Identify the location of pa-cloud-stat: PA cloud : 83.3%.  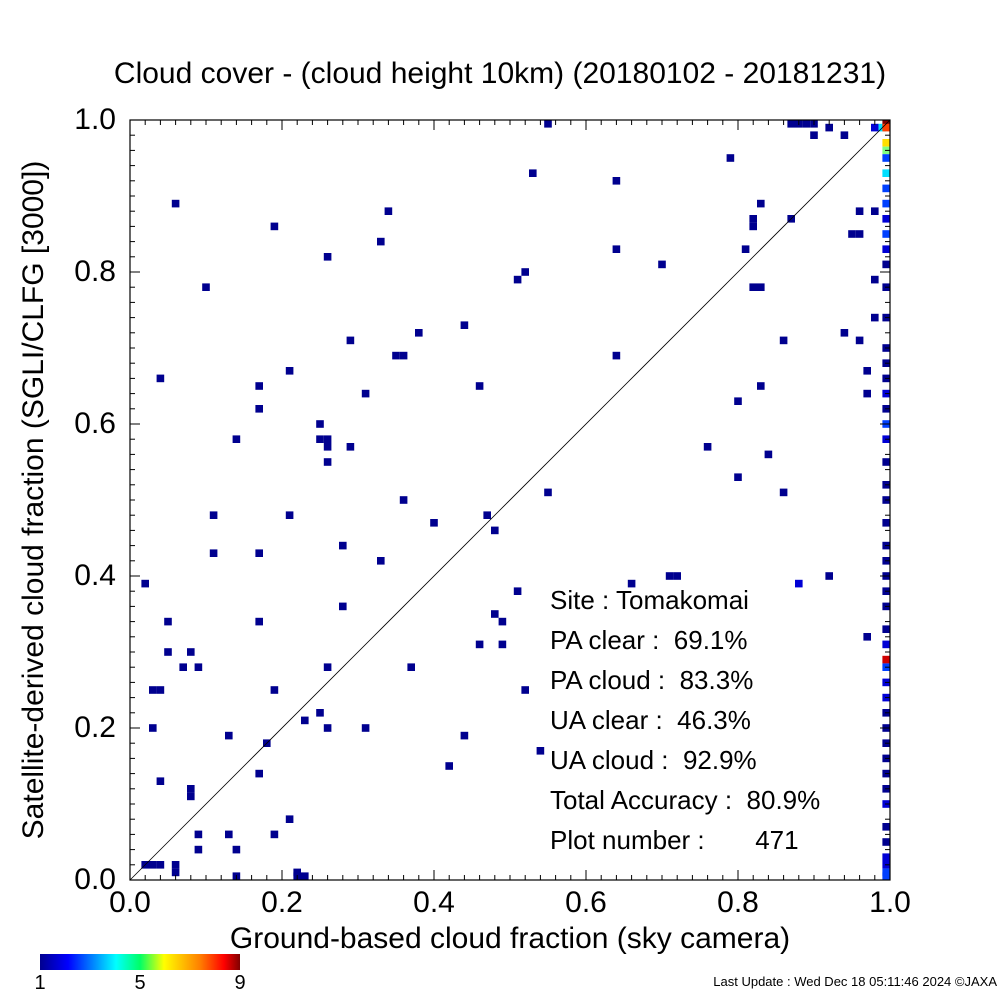
(652, 680).